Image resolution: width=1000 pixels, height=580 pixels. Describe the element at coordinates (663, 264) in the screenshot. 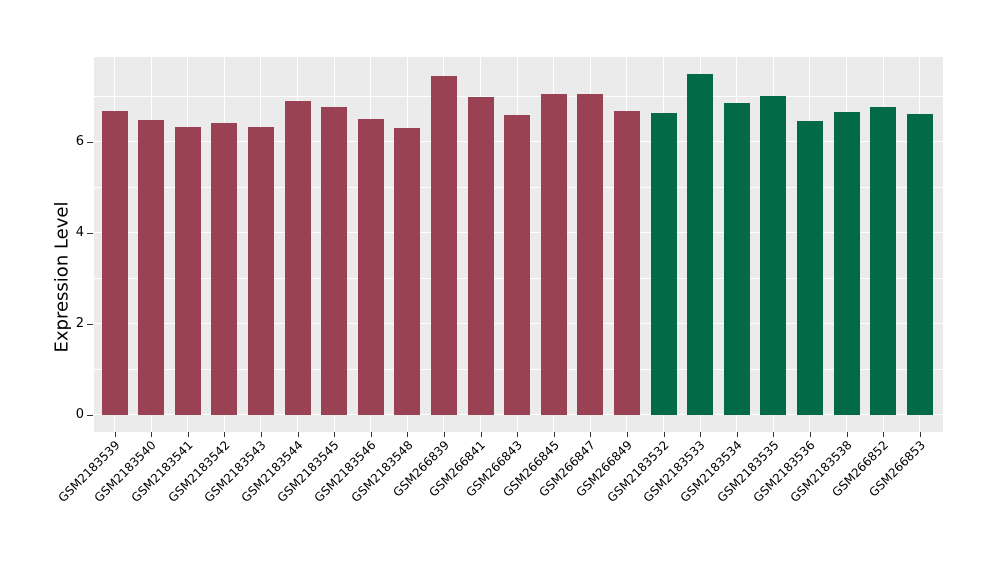

I see `bar-GSM2183532` at that location.